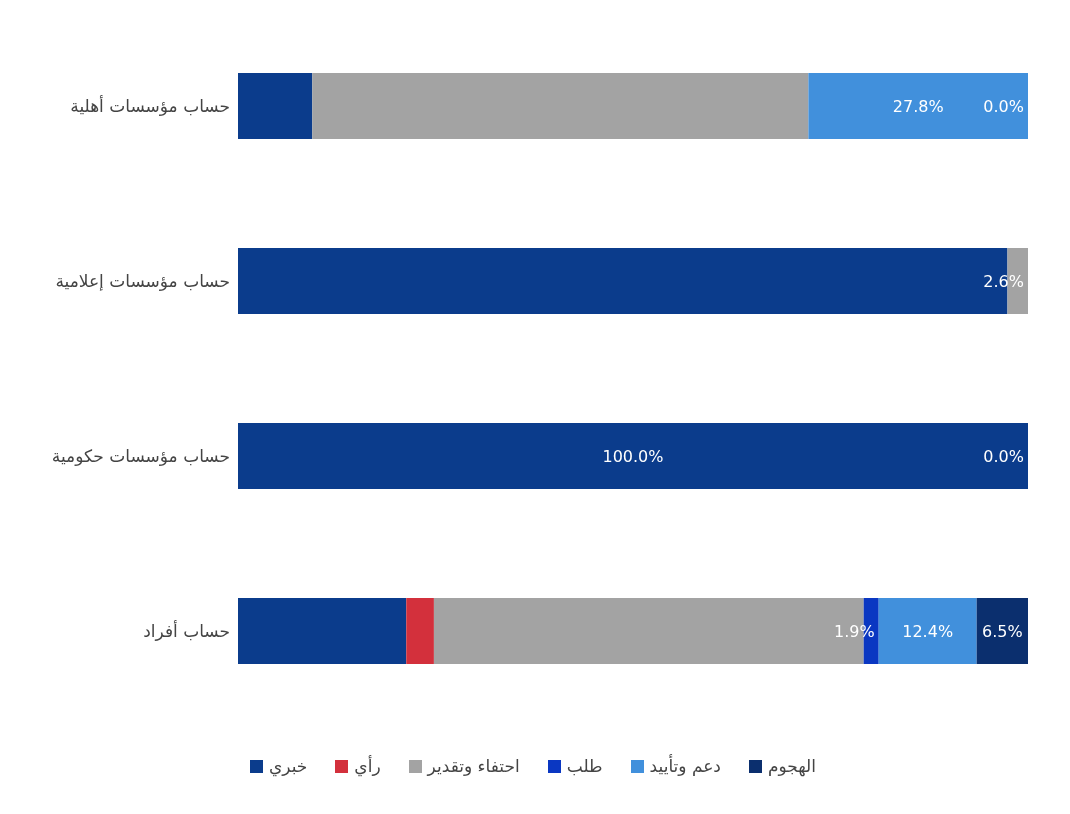  Describe the element at coordinates (473, 766) in the screenshot. I see `legend-label: احتفاء وتقدير` at that location.